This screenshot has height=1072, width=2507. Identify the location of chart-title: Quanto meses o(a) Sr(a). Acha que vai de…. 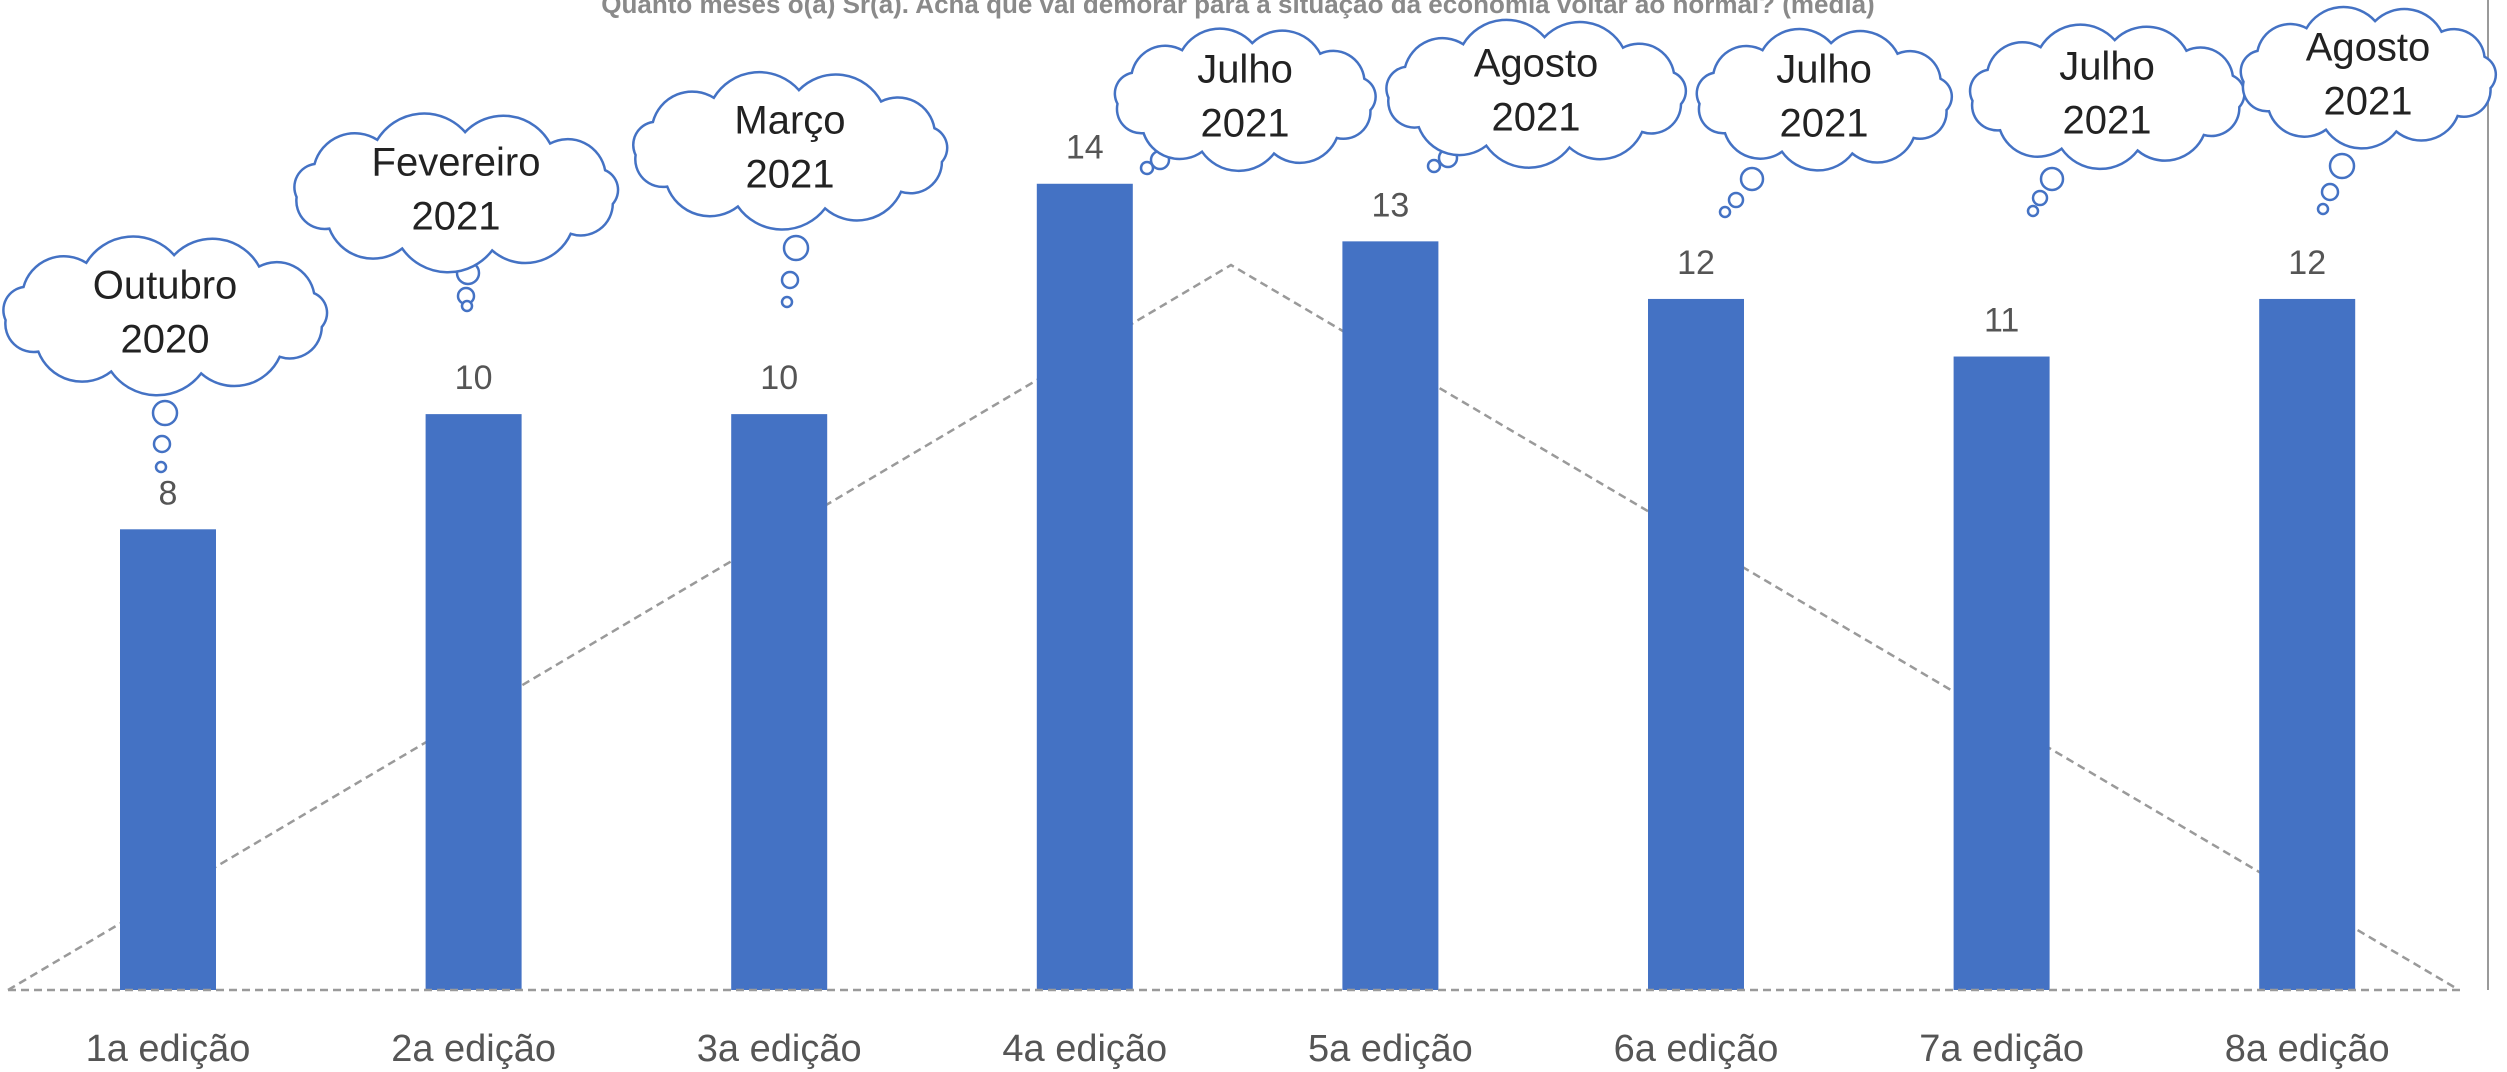
(1237, 9).